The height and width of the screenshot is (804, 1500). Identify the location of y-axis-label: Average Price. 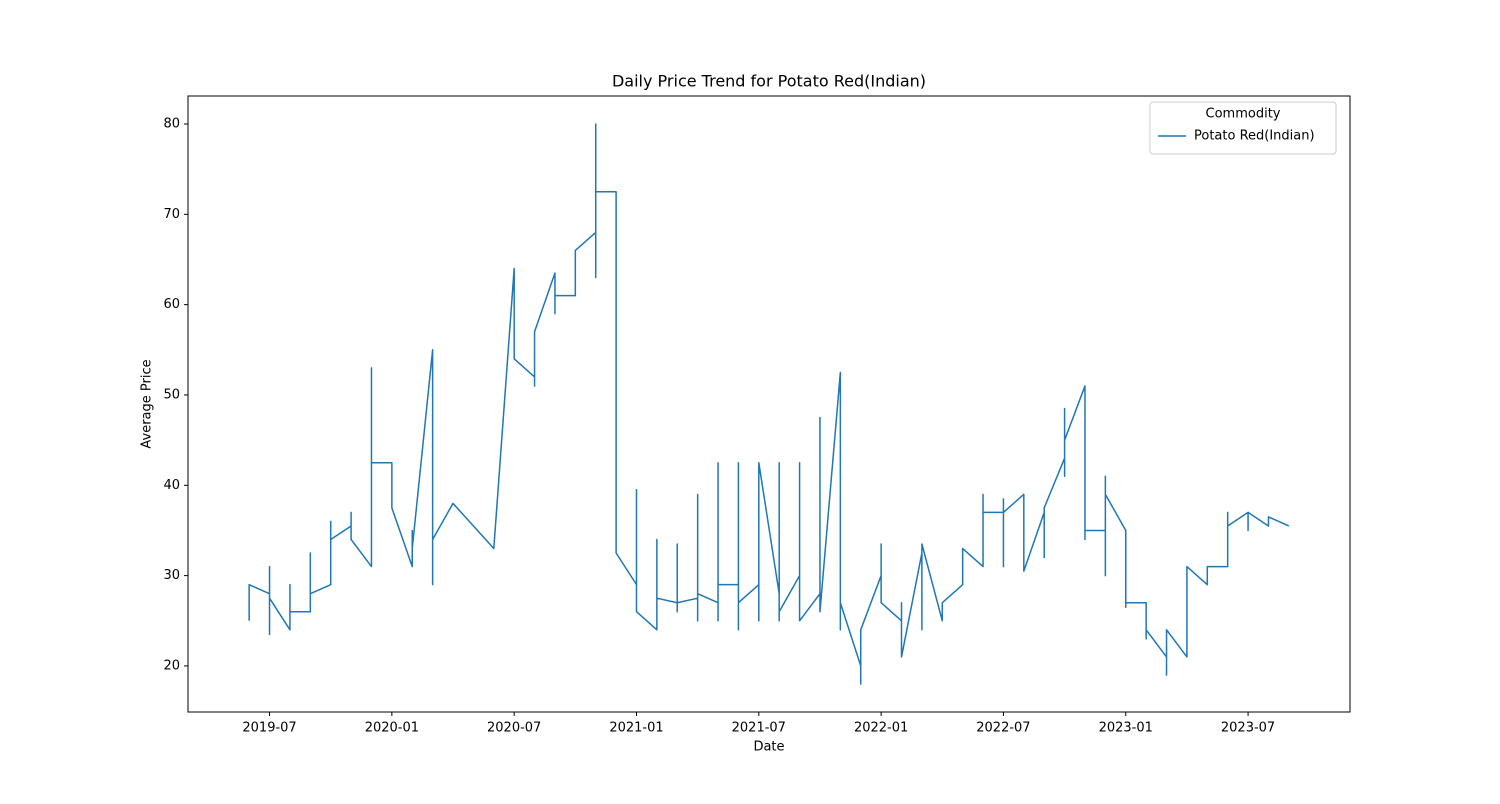
(147, 403).